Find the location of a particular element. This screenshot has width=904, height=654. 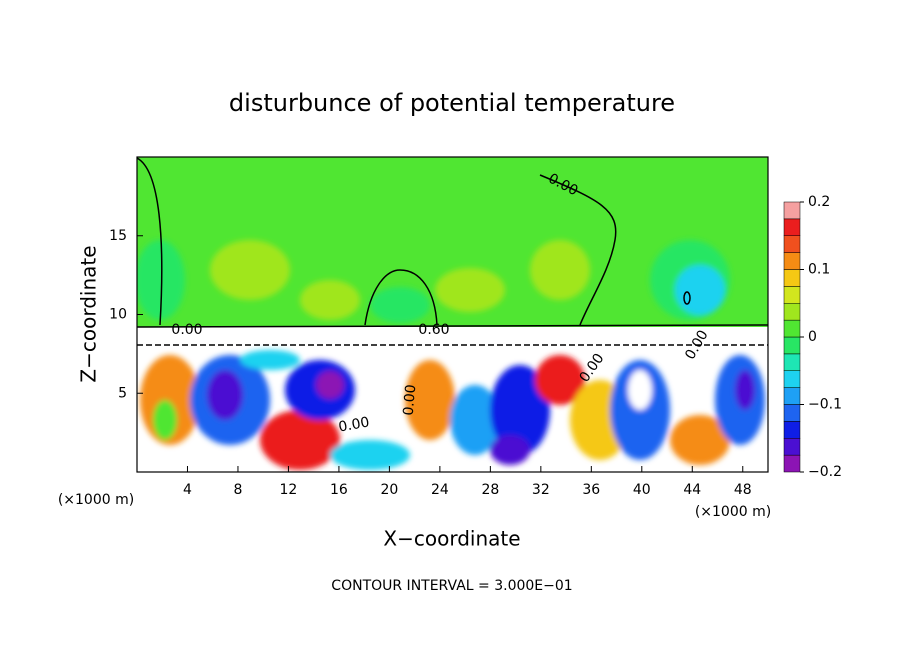

x-tick-label: 24 is located at coordinates (440, 490).